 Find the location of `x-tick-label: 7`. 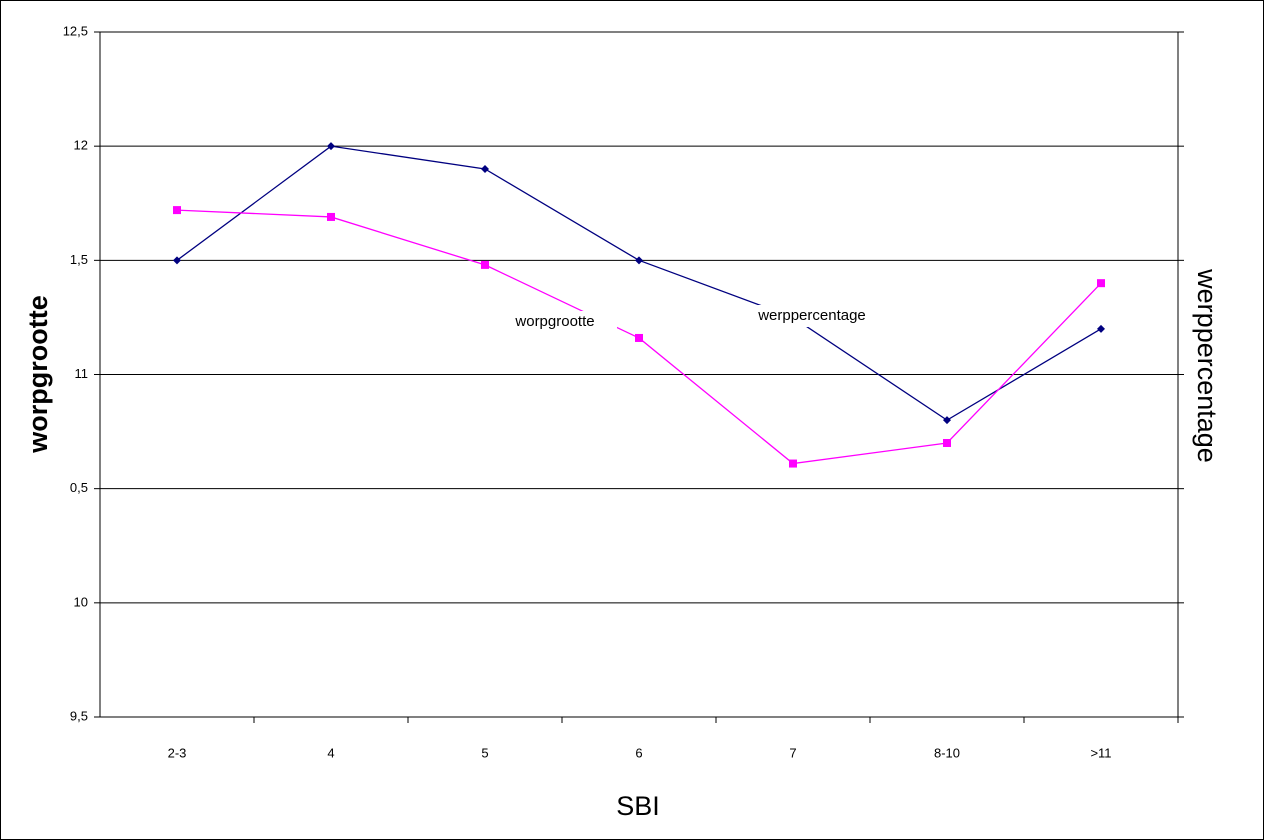

x-tick-label: 7 is located at coordinates (792, 752).